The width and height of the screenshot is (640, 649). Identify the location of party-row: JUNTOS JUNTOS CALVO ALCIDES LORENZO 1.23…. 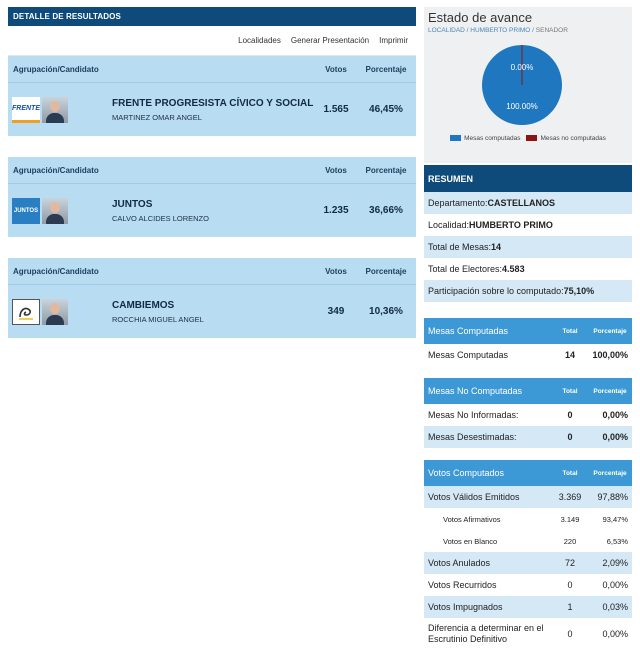
(212, 210).